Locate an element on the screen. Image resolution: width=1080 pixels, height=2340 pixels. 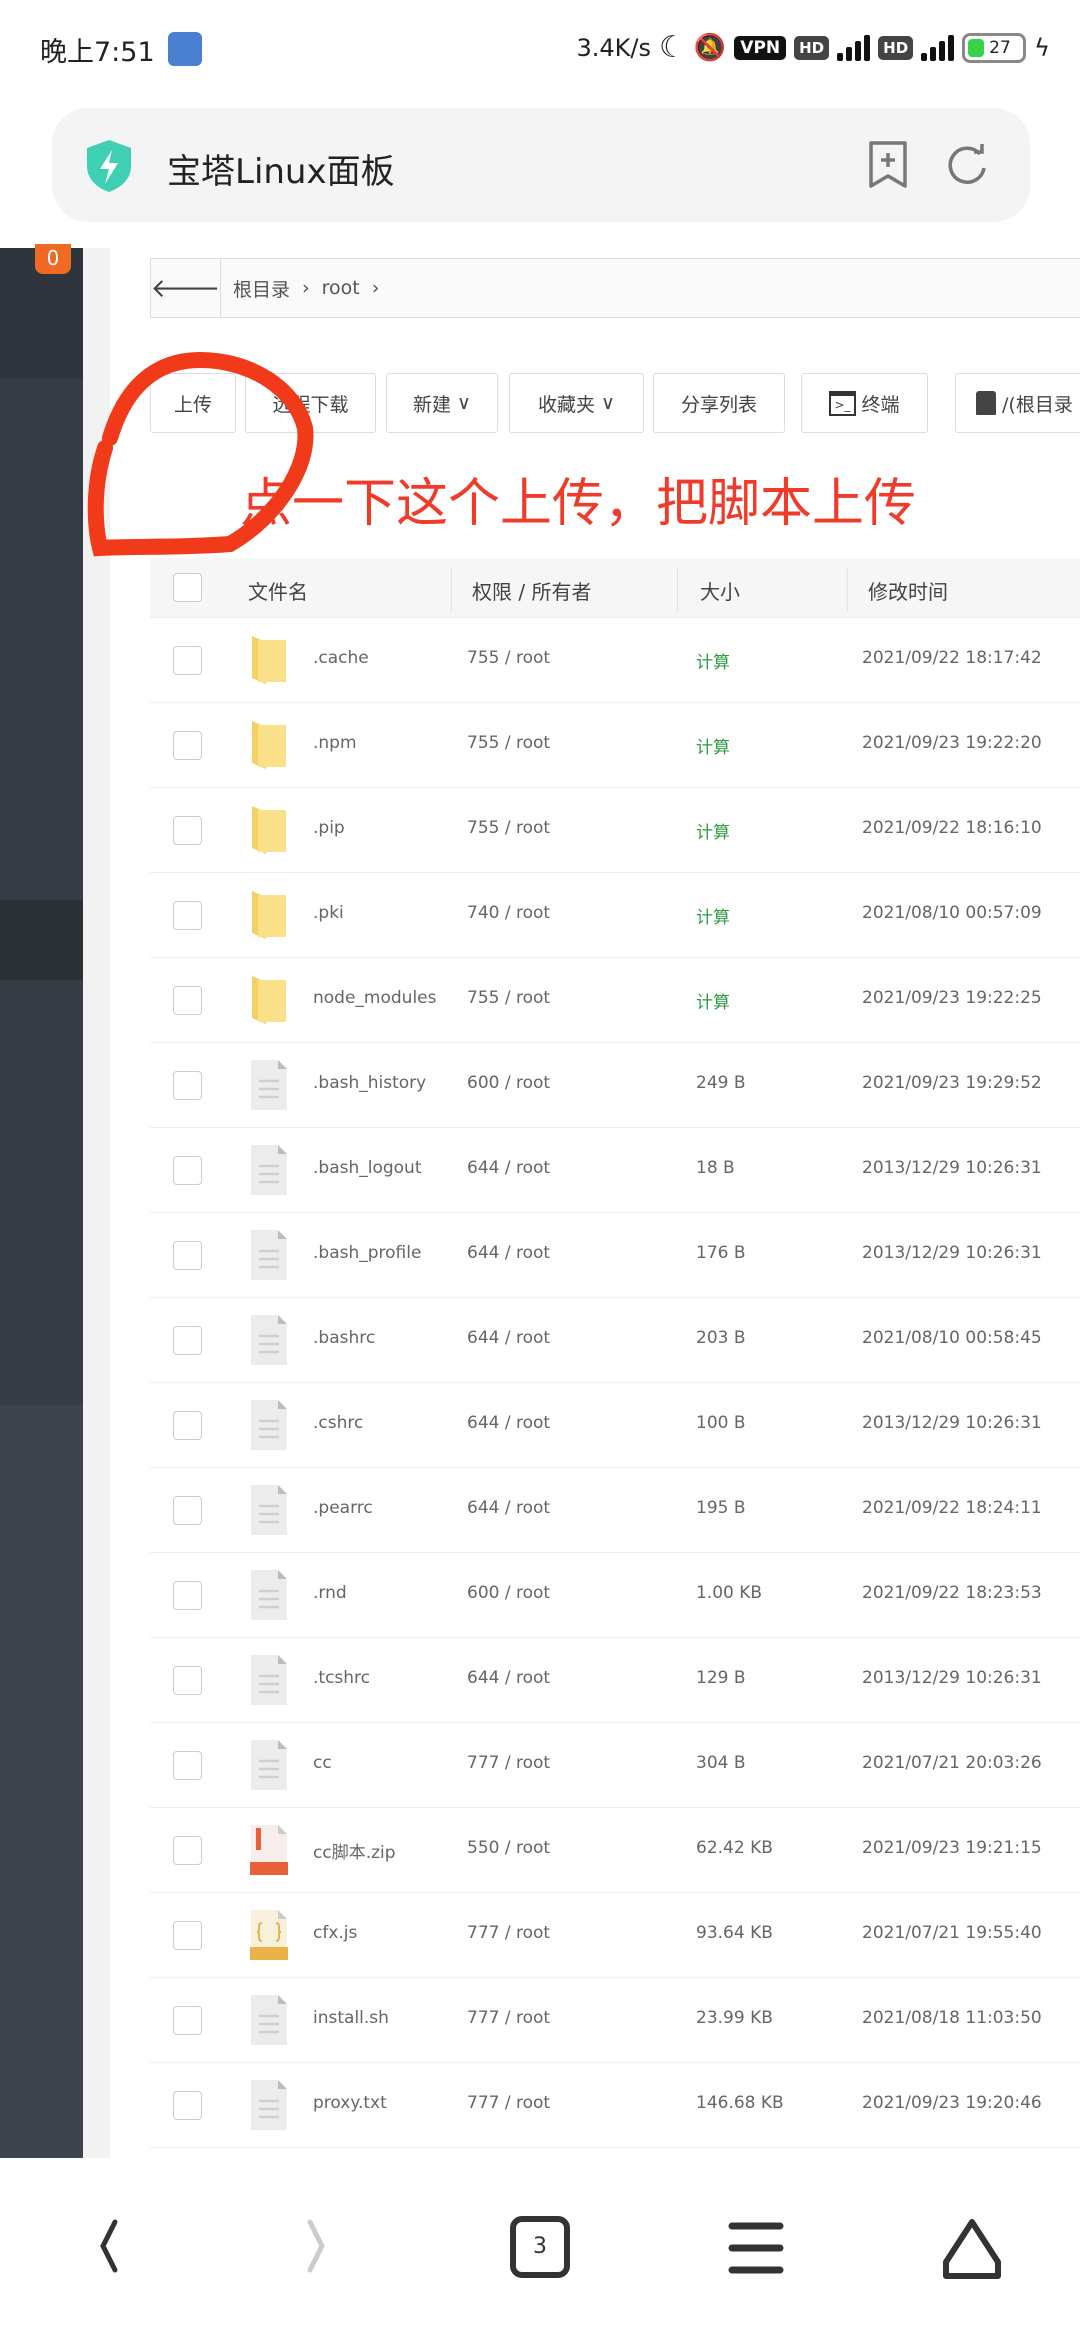
back-icon is located at coordinates (109, 2246).